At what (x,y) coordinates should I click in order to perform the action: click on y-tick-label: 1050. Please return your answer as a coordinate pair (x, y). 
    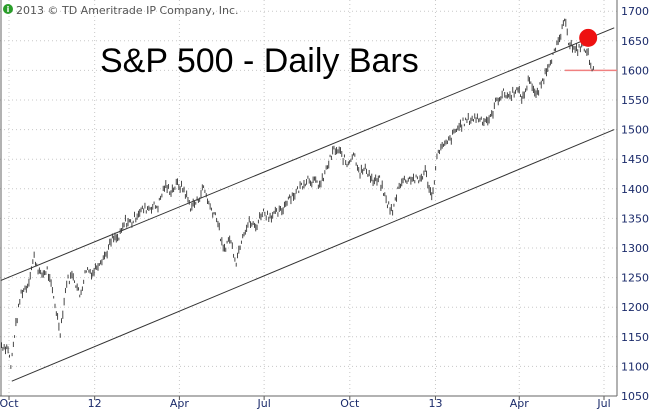
    Looking at the image, I should click on (635, 396).